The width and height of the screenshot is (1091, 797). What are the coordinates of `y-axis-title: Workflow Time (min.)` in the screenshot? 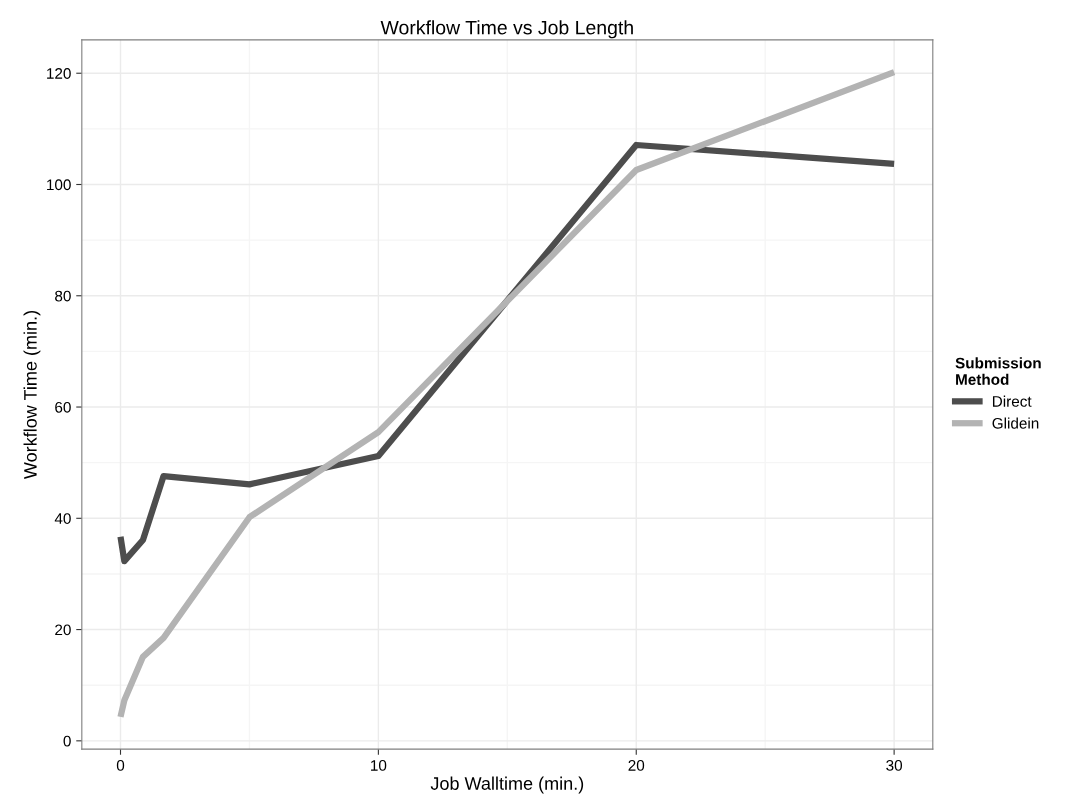 It's located at (32, 395).